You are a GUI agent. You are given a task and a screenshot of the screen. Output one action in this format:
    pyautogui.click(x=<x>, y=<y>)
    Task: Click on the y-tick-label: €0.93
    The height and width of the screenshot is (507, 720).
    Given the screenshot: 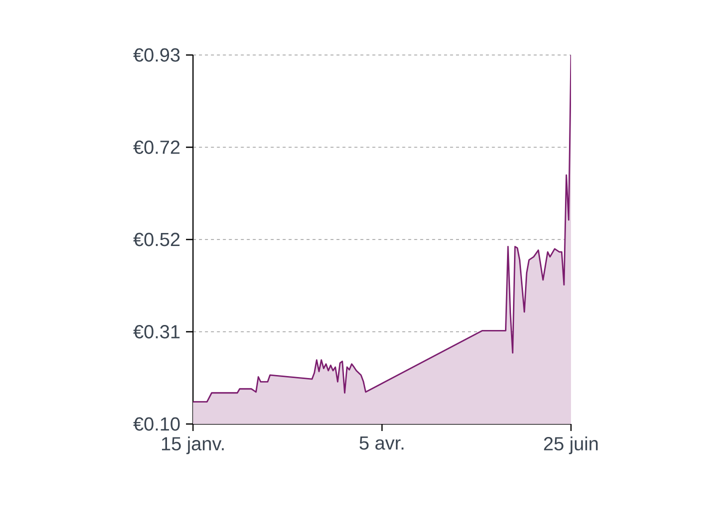 What is the action you would take?
    pyautogui.click(x=156, y=55)
    